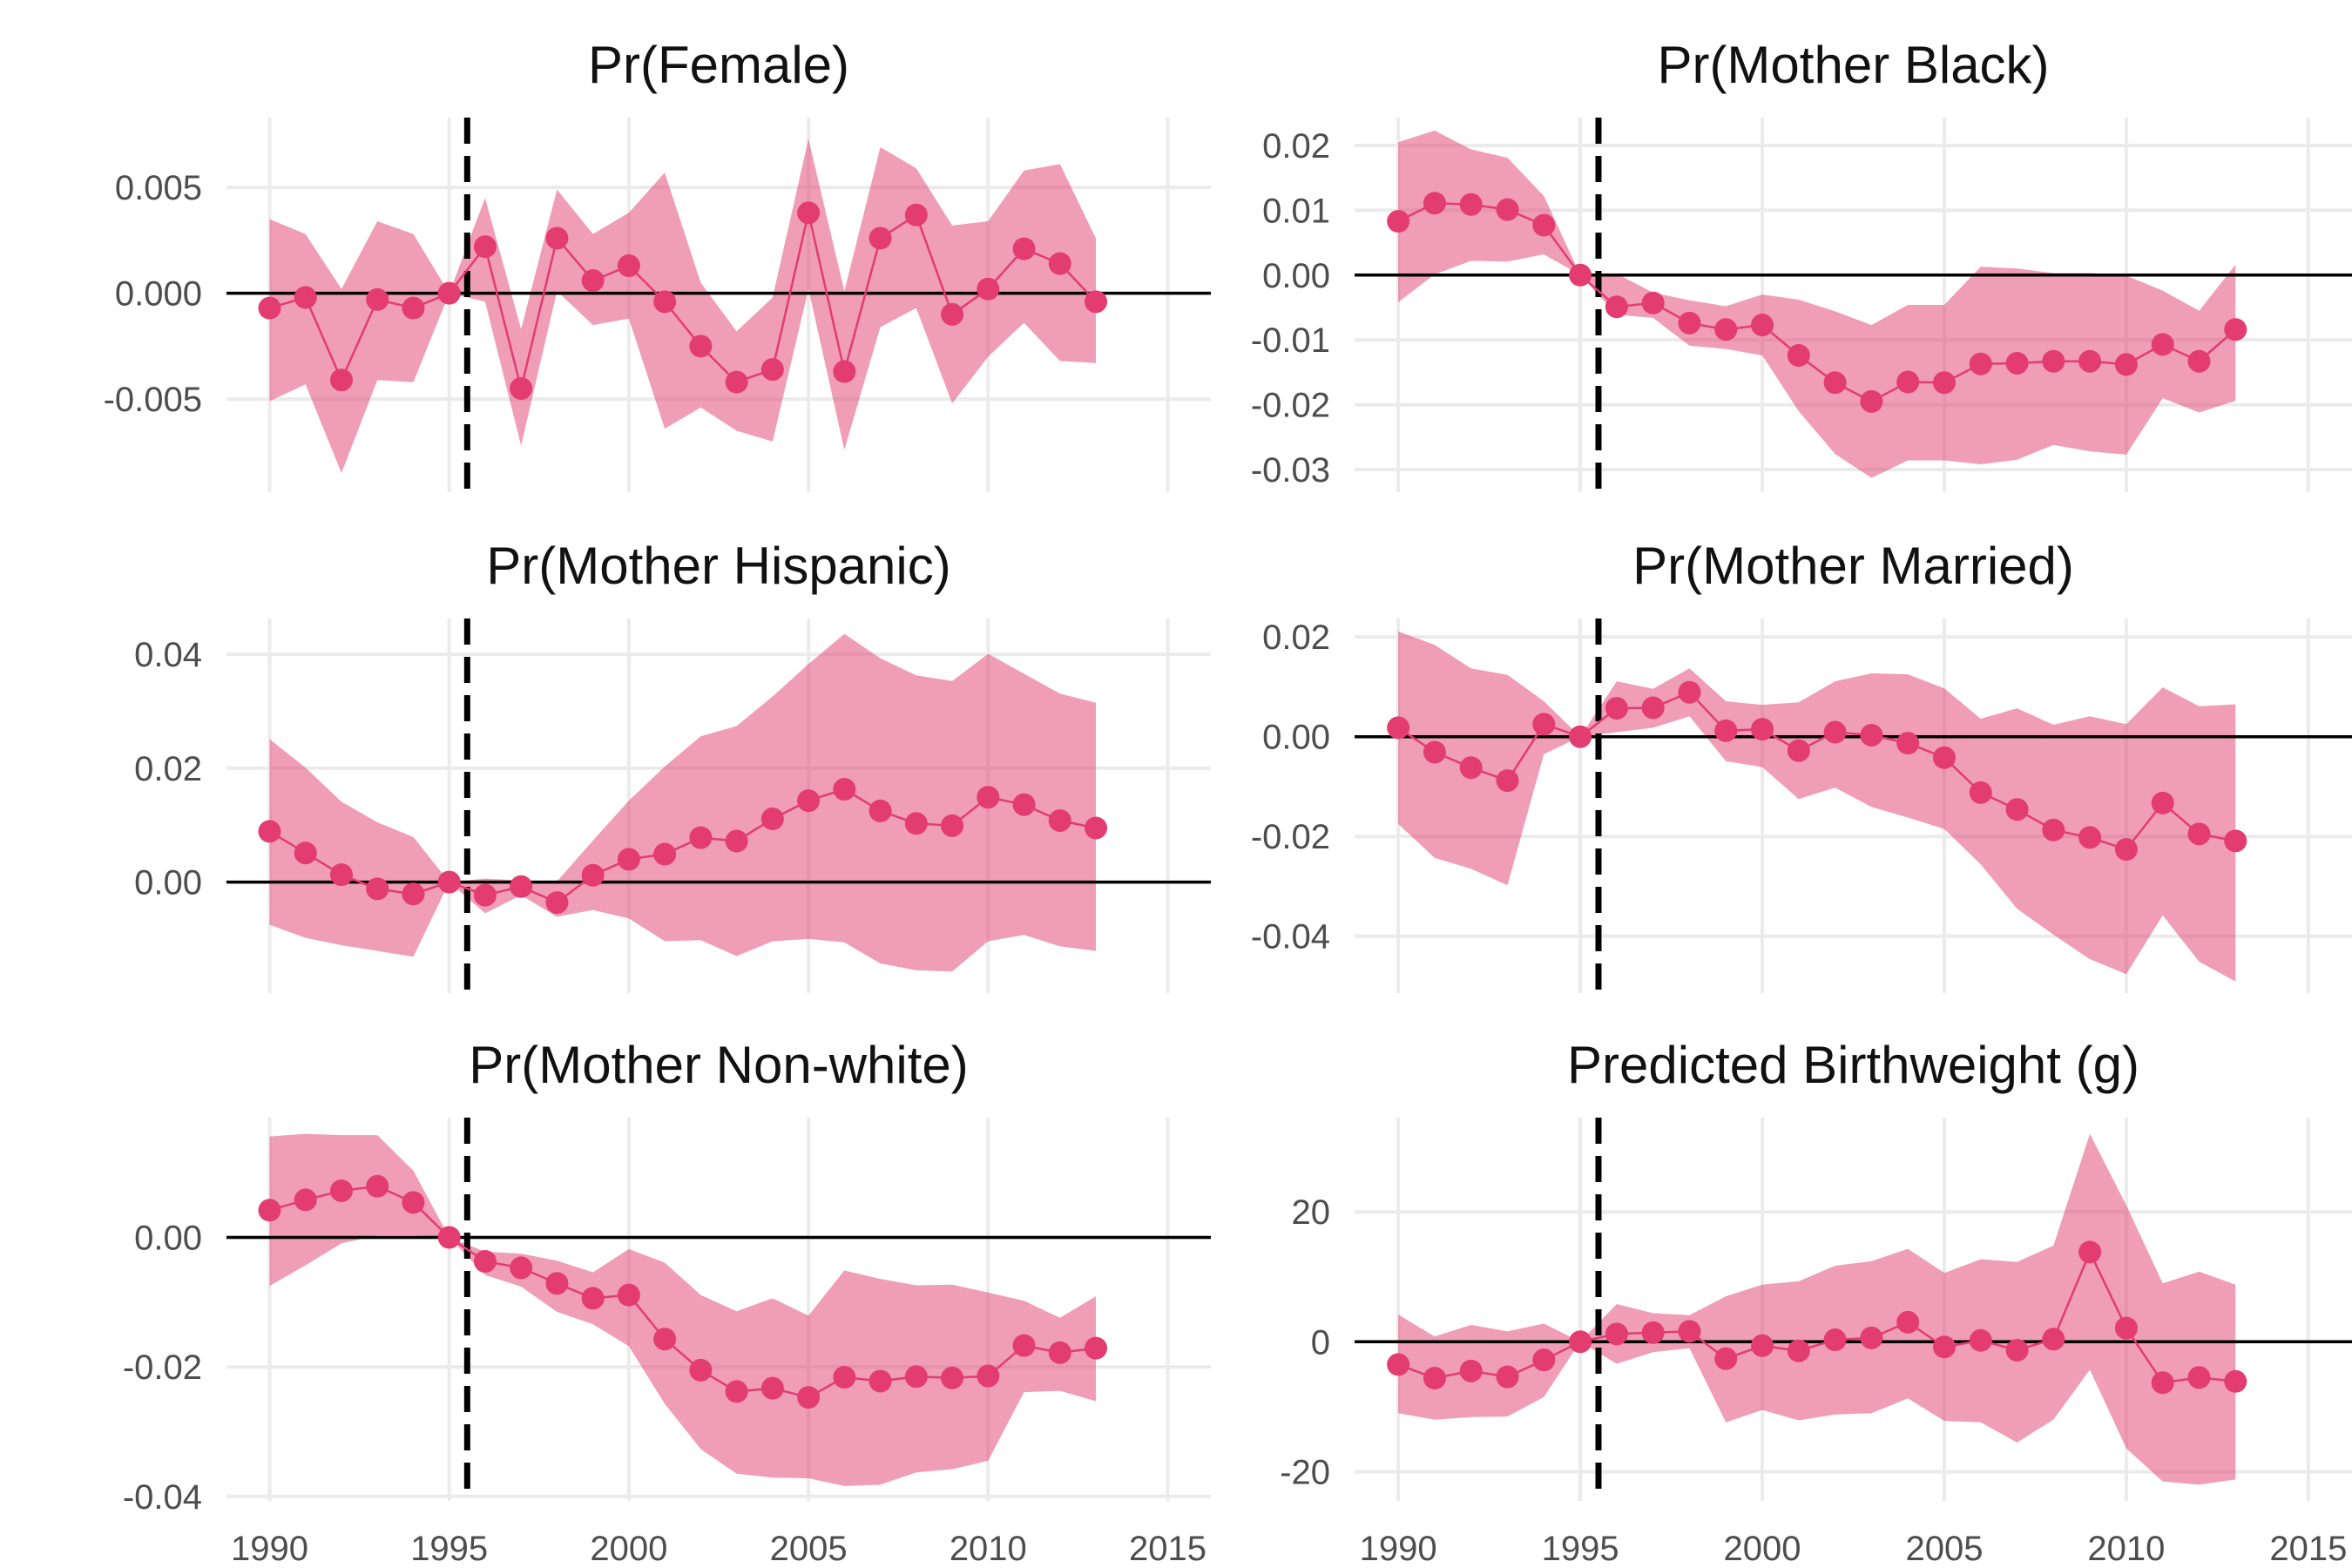  Describe the element at coordinates (1290, 340) in the screenshot. I see `y-tick-label: -0.01` at that location.